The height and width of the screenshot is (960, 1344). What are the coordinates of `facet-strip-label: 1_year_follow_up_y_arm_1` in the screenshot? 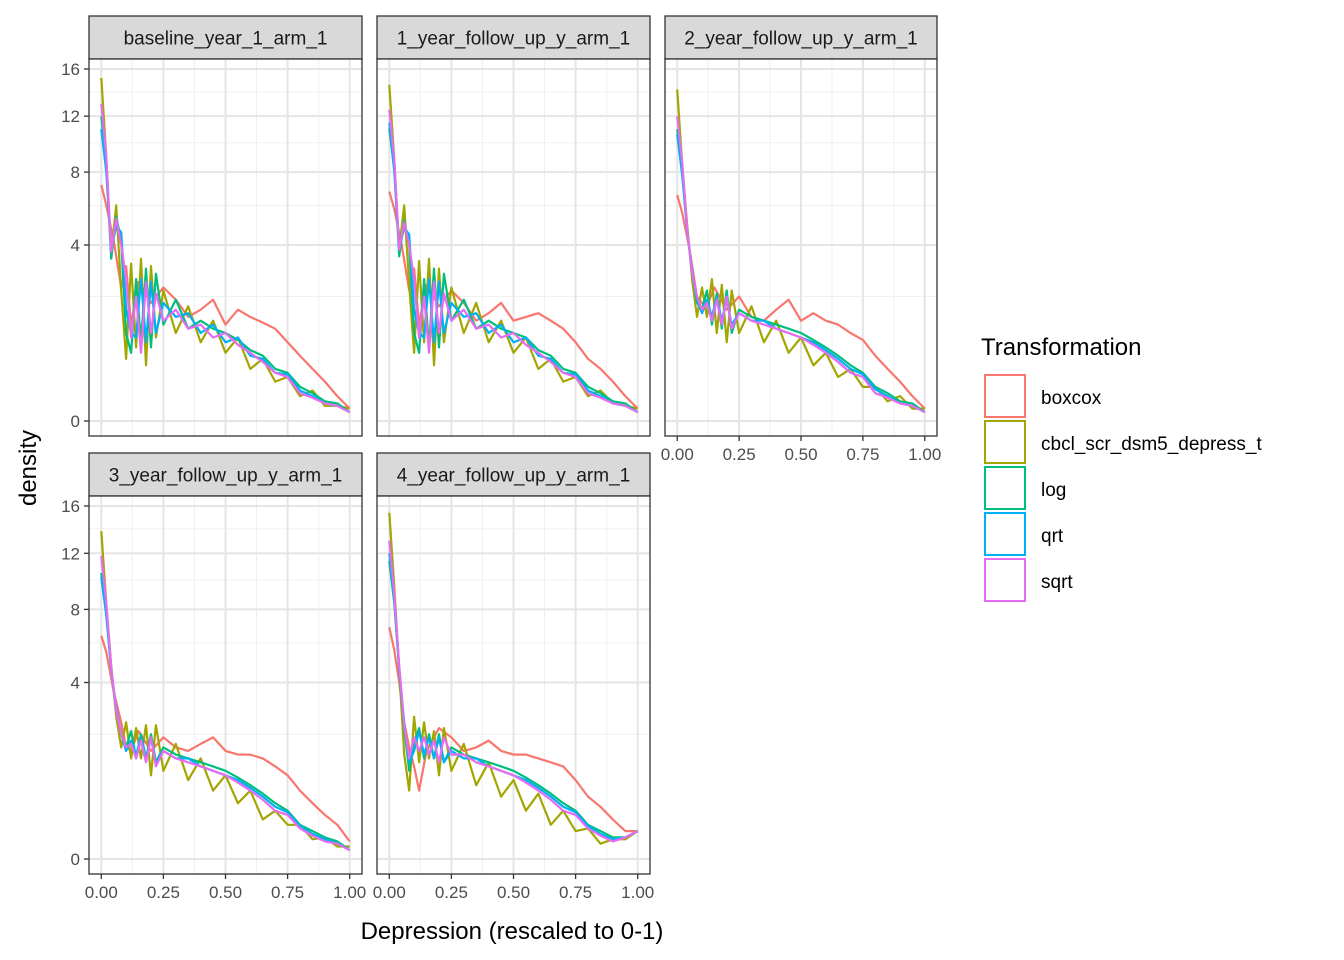 It's located at (513, 39).